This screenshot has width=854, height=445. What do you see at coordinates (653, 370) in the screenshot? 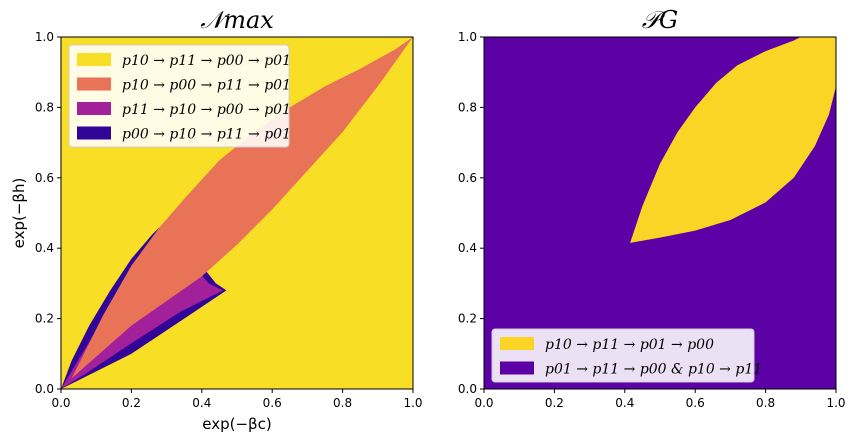
I see `legend-label: p01 → p11 → p00 & p10 → p11` at bounding box center [653, 370].